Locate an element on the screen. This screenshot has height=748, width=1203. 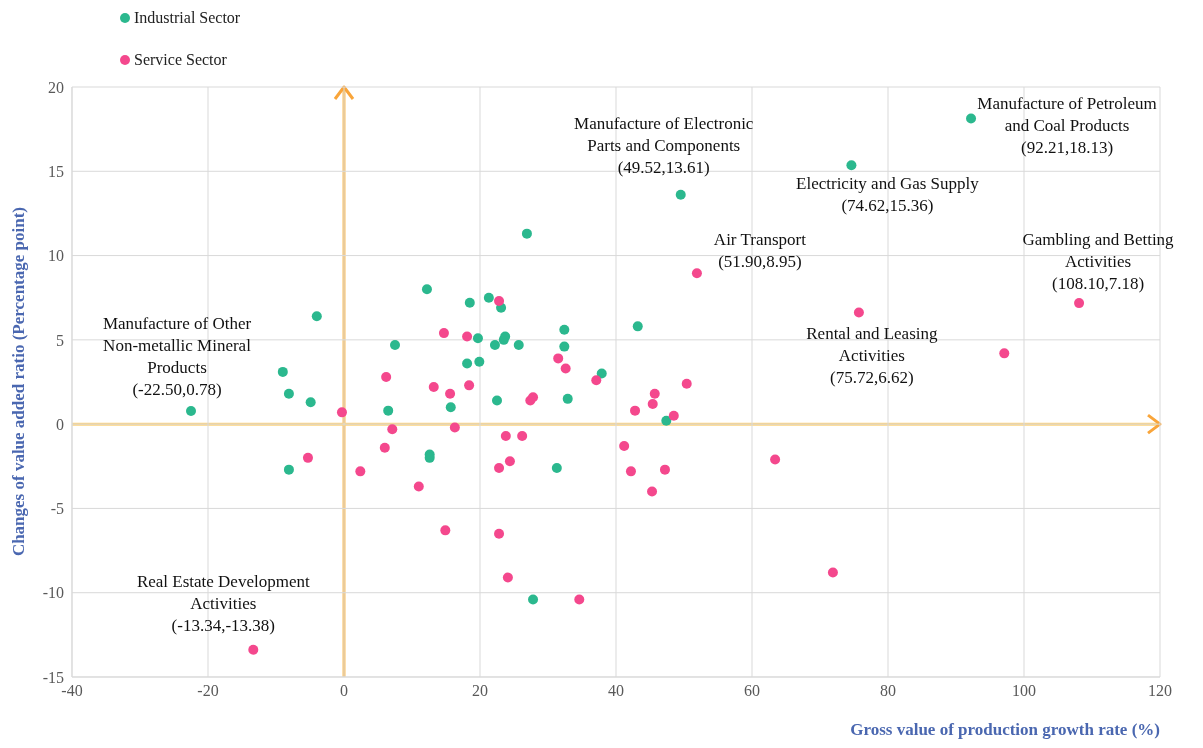
annotation: Real Estate Development Activities (-13.34,-13.38) is located at coordinates (223, 603).